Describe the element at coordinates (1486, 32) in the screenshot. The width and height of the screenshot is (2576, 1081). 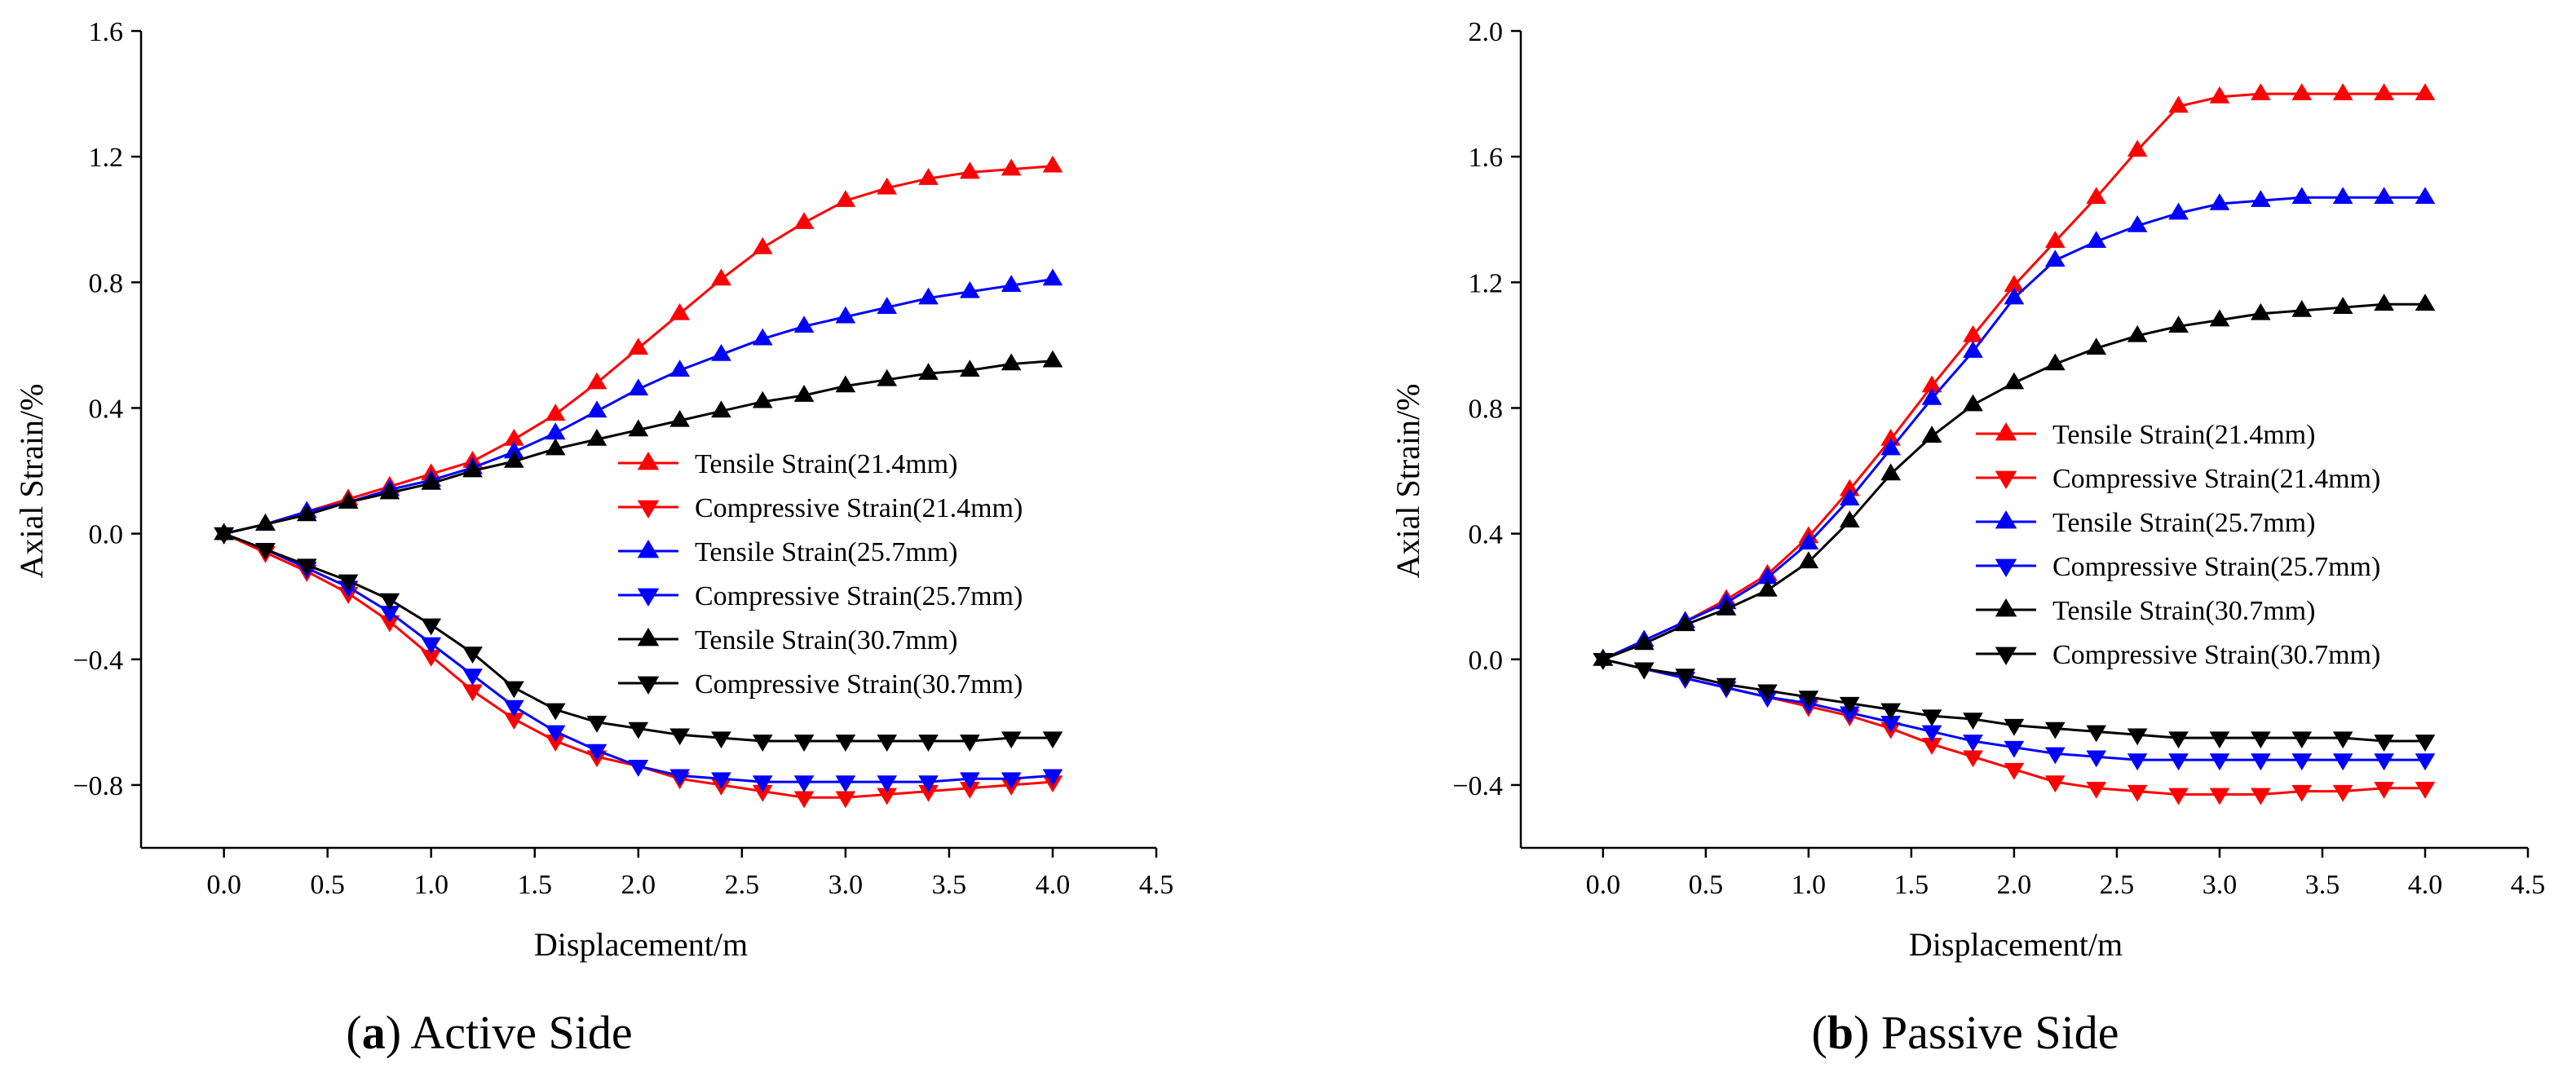
I see `y-tick-label: 2.0` at that location.